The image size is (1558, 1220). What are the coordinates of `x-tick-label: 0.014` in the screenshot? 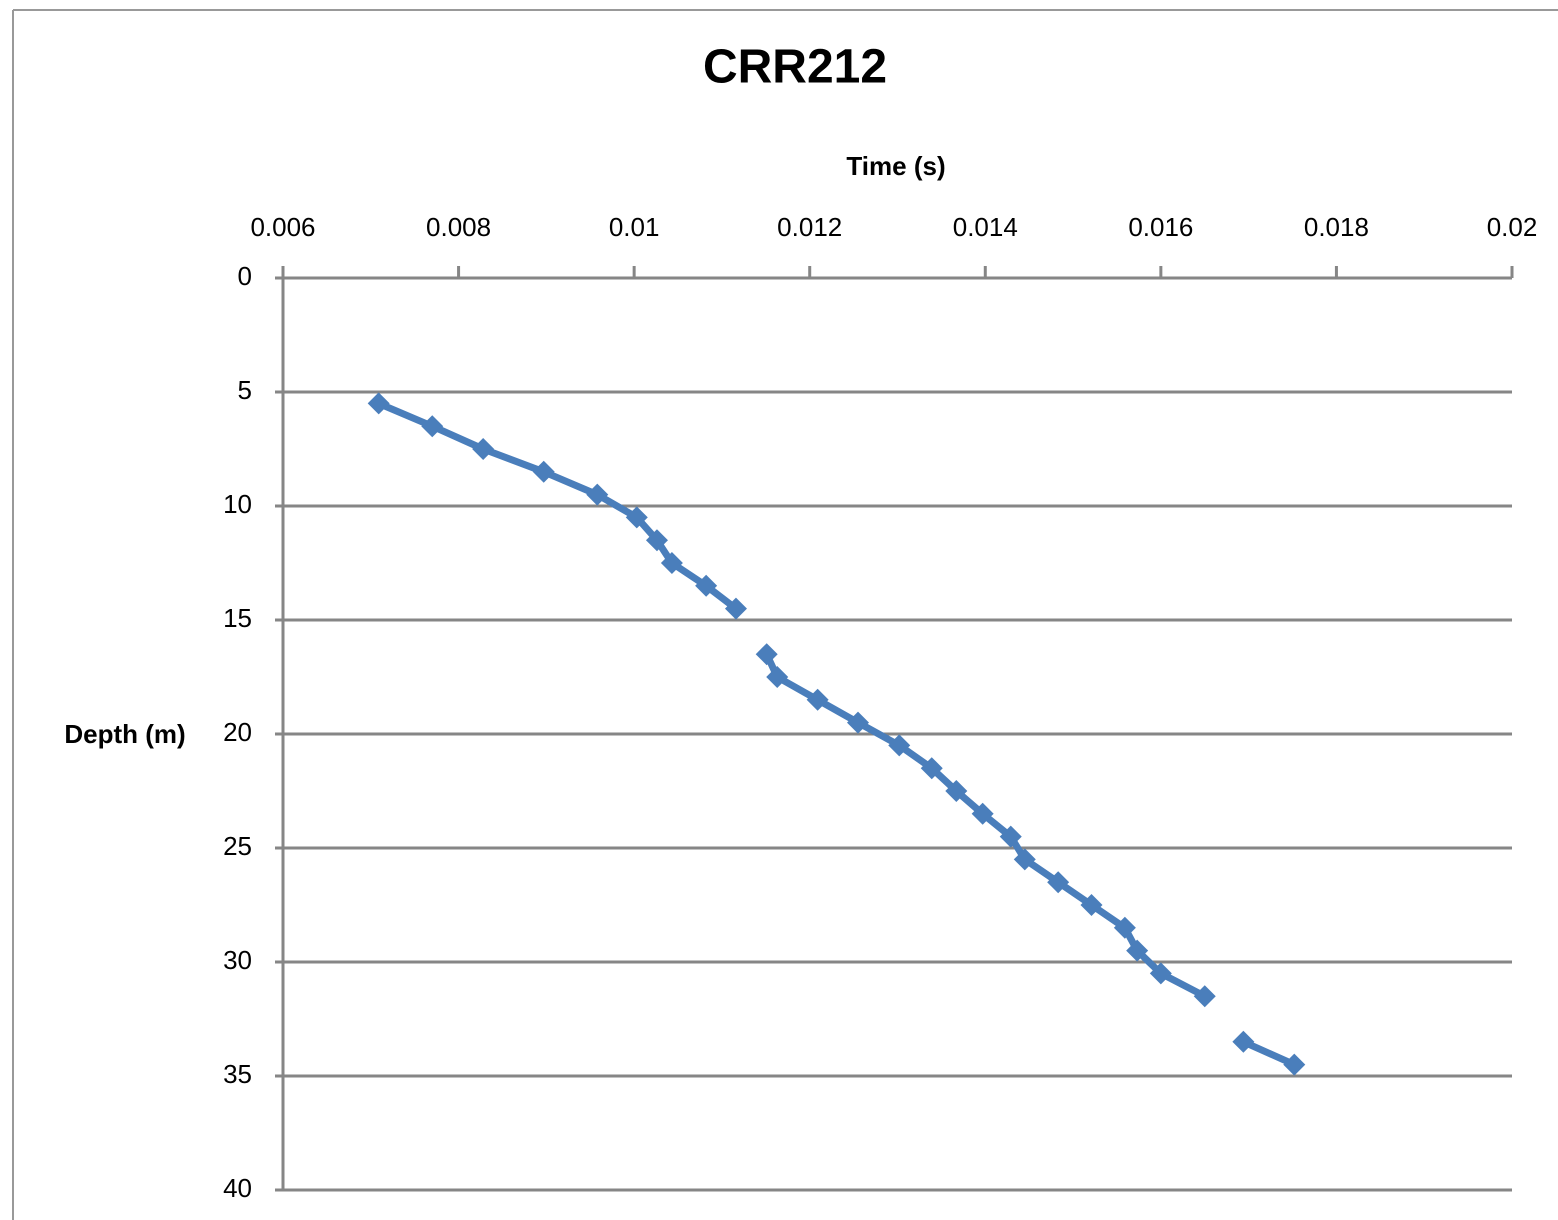 It's located at (985, 227).